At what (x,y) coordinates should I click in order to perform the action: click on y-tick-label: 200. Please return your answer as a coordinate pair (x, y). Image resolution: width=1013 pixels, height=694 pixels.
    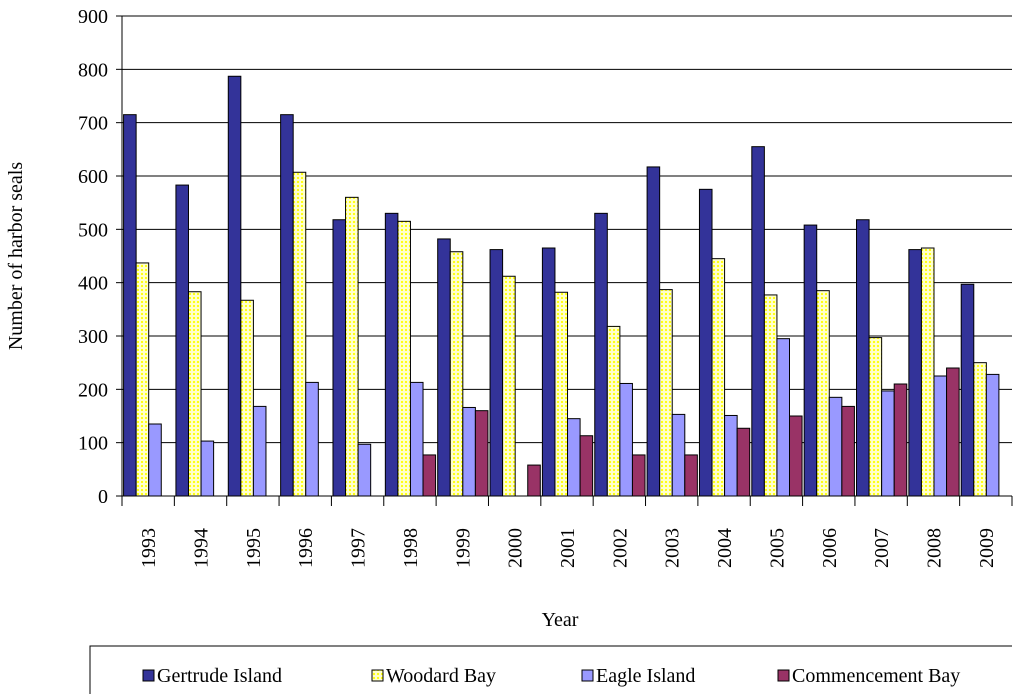
    Looking at the image, I should click on (93, 390).